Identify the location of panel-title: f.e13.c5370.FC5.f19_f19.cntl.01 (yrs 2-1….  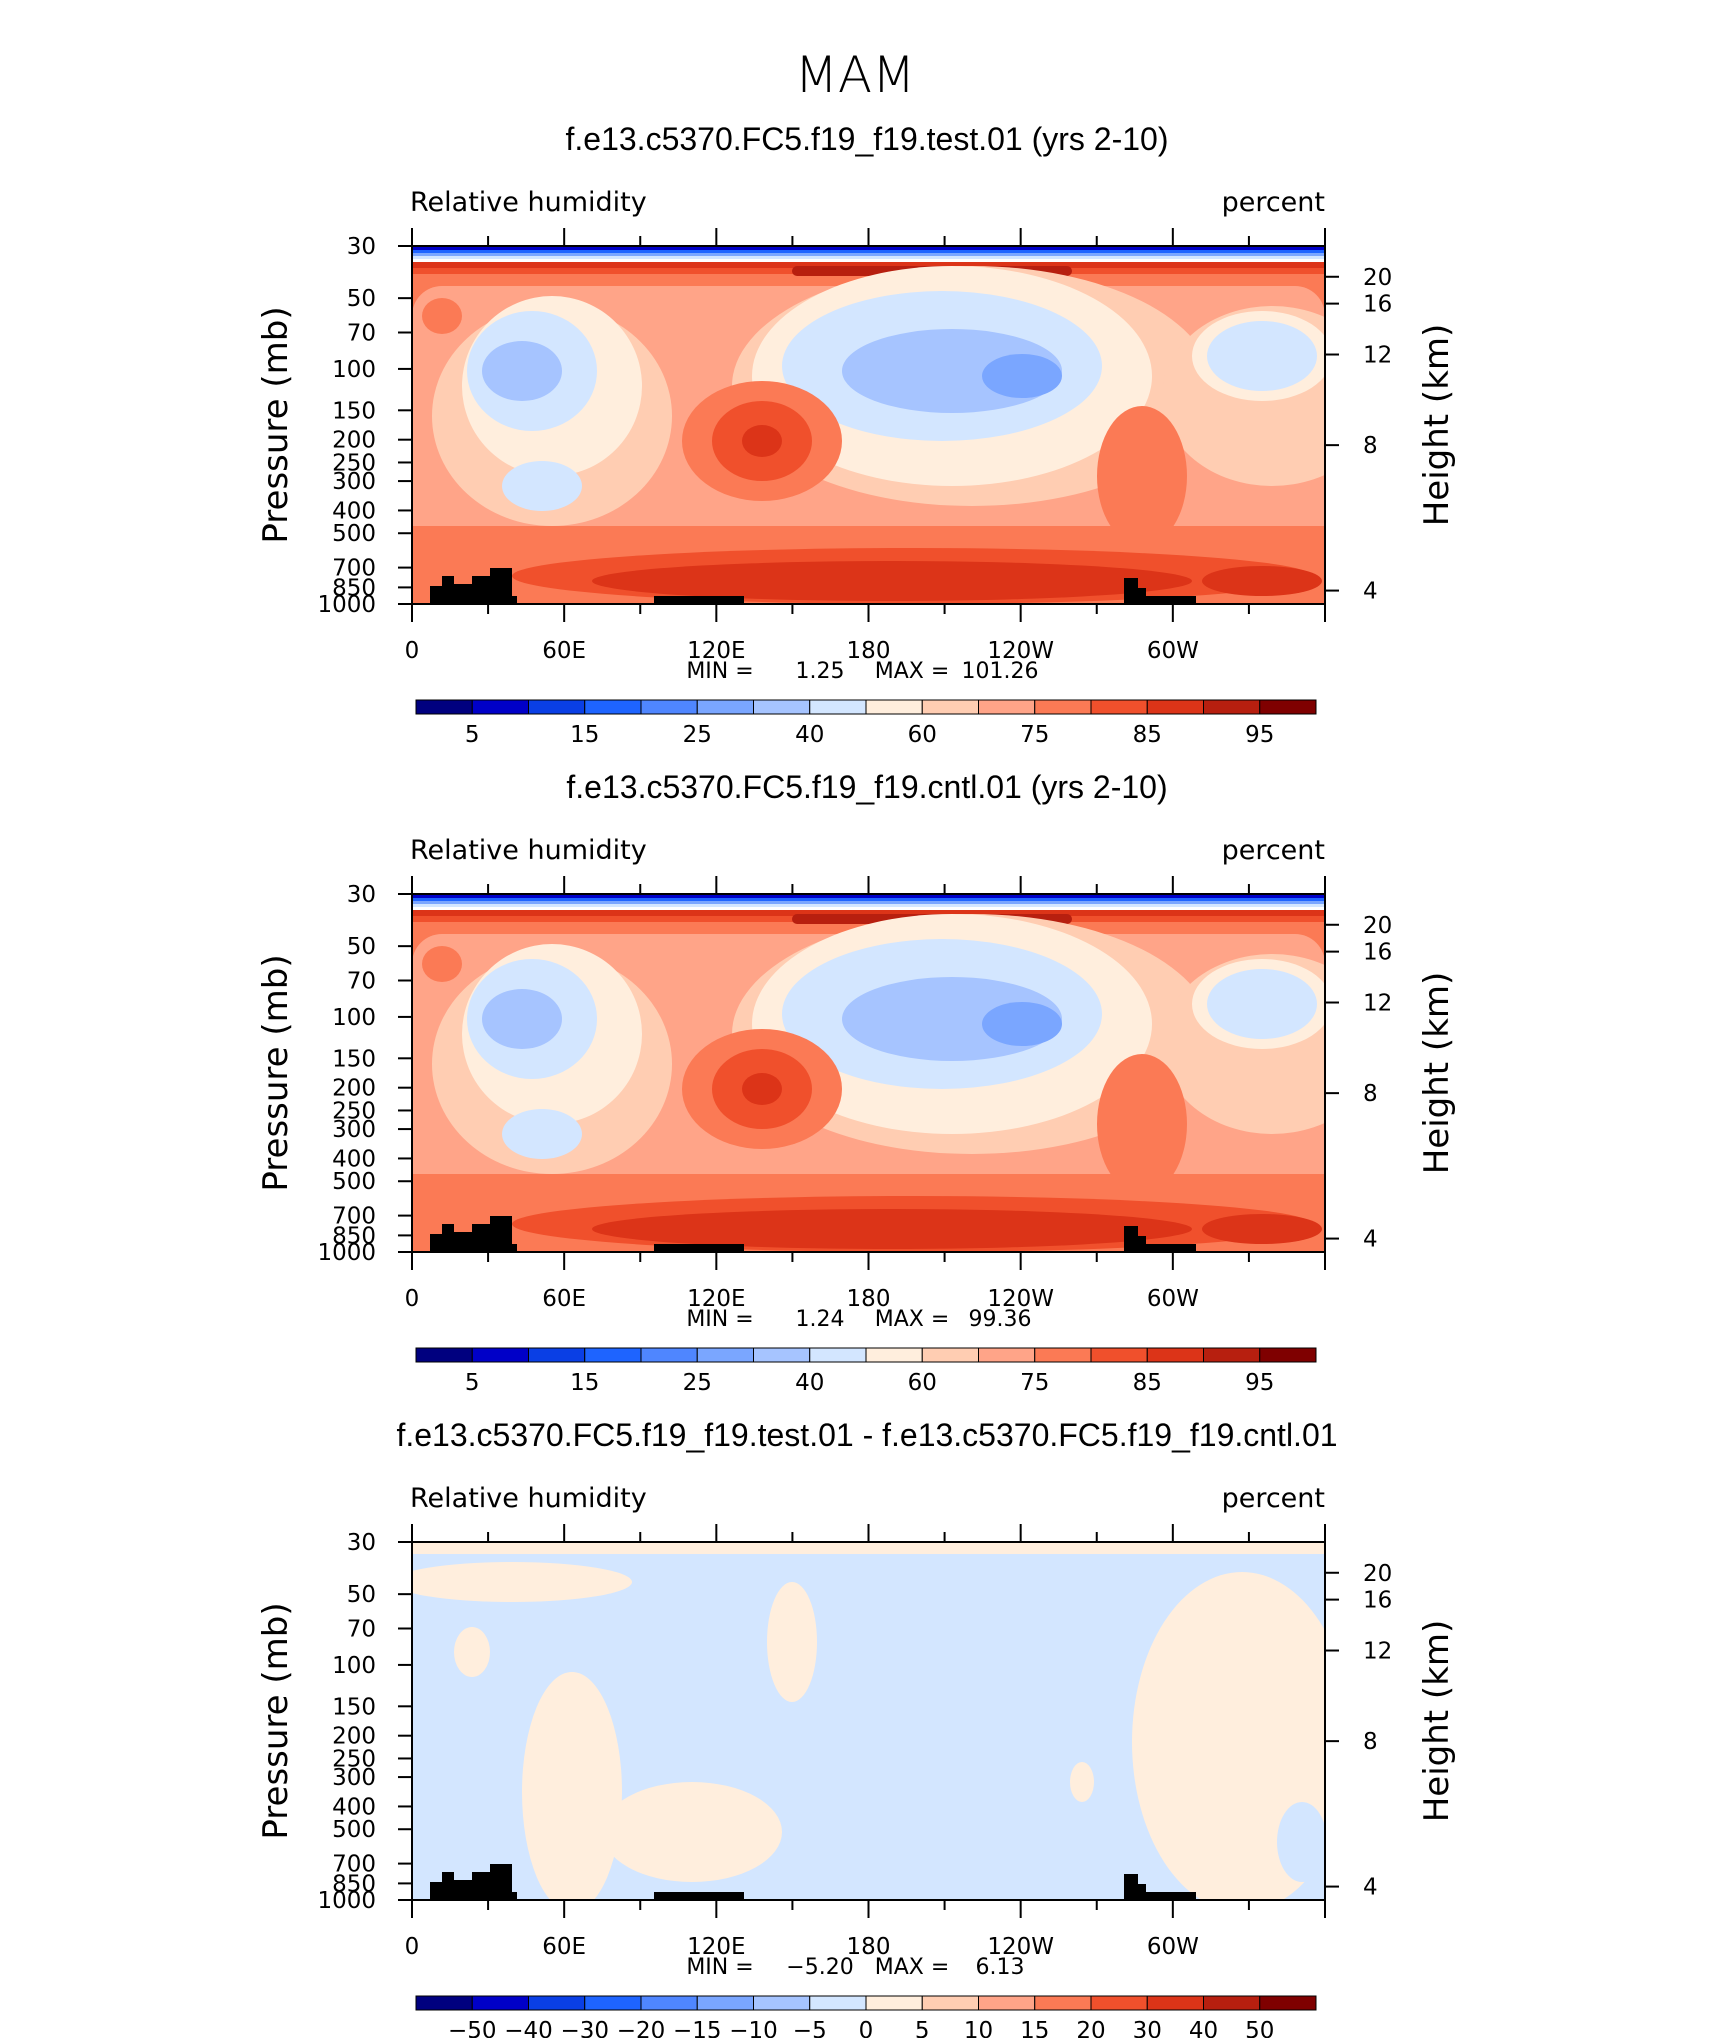
(866, 787).